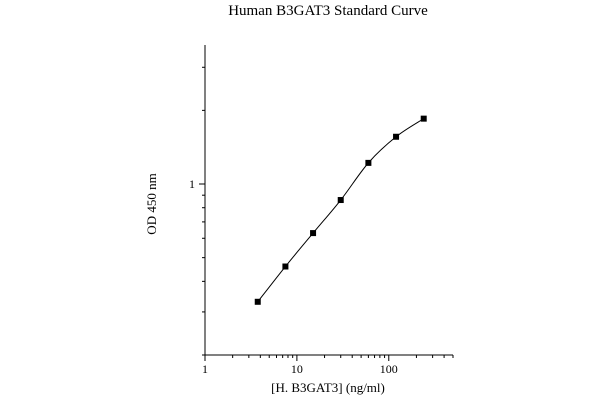 This screenshot has height=400, width=600. I want to click on fitted-curve, so click(340, 210).